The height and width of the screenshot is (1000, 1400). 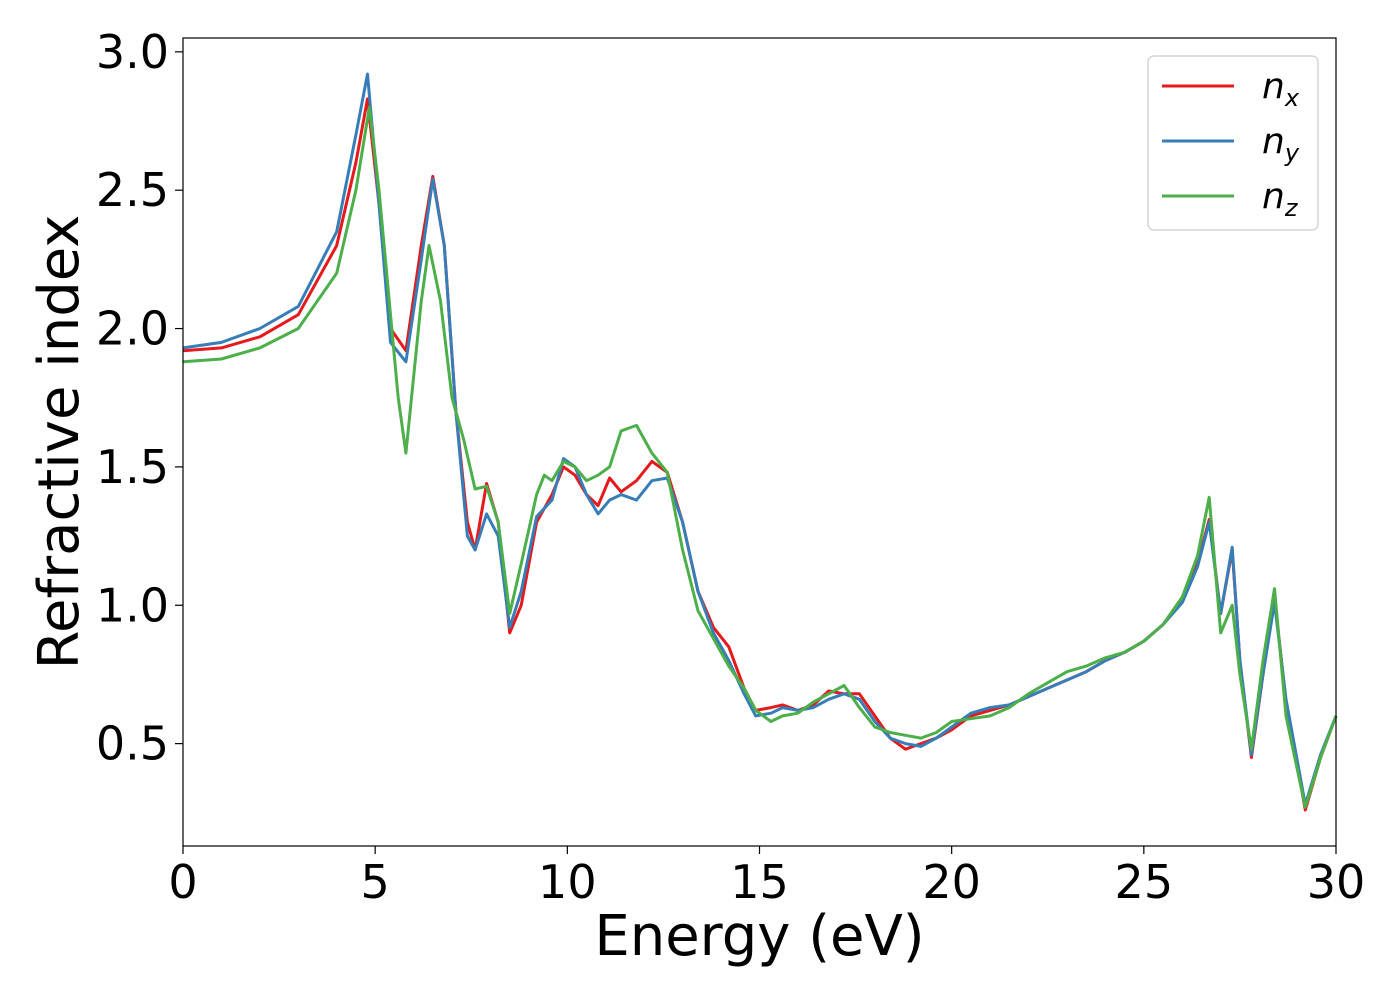 I want to click on x-tick-label: 0, so click(x=182, y=882).